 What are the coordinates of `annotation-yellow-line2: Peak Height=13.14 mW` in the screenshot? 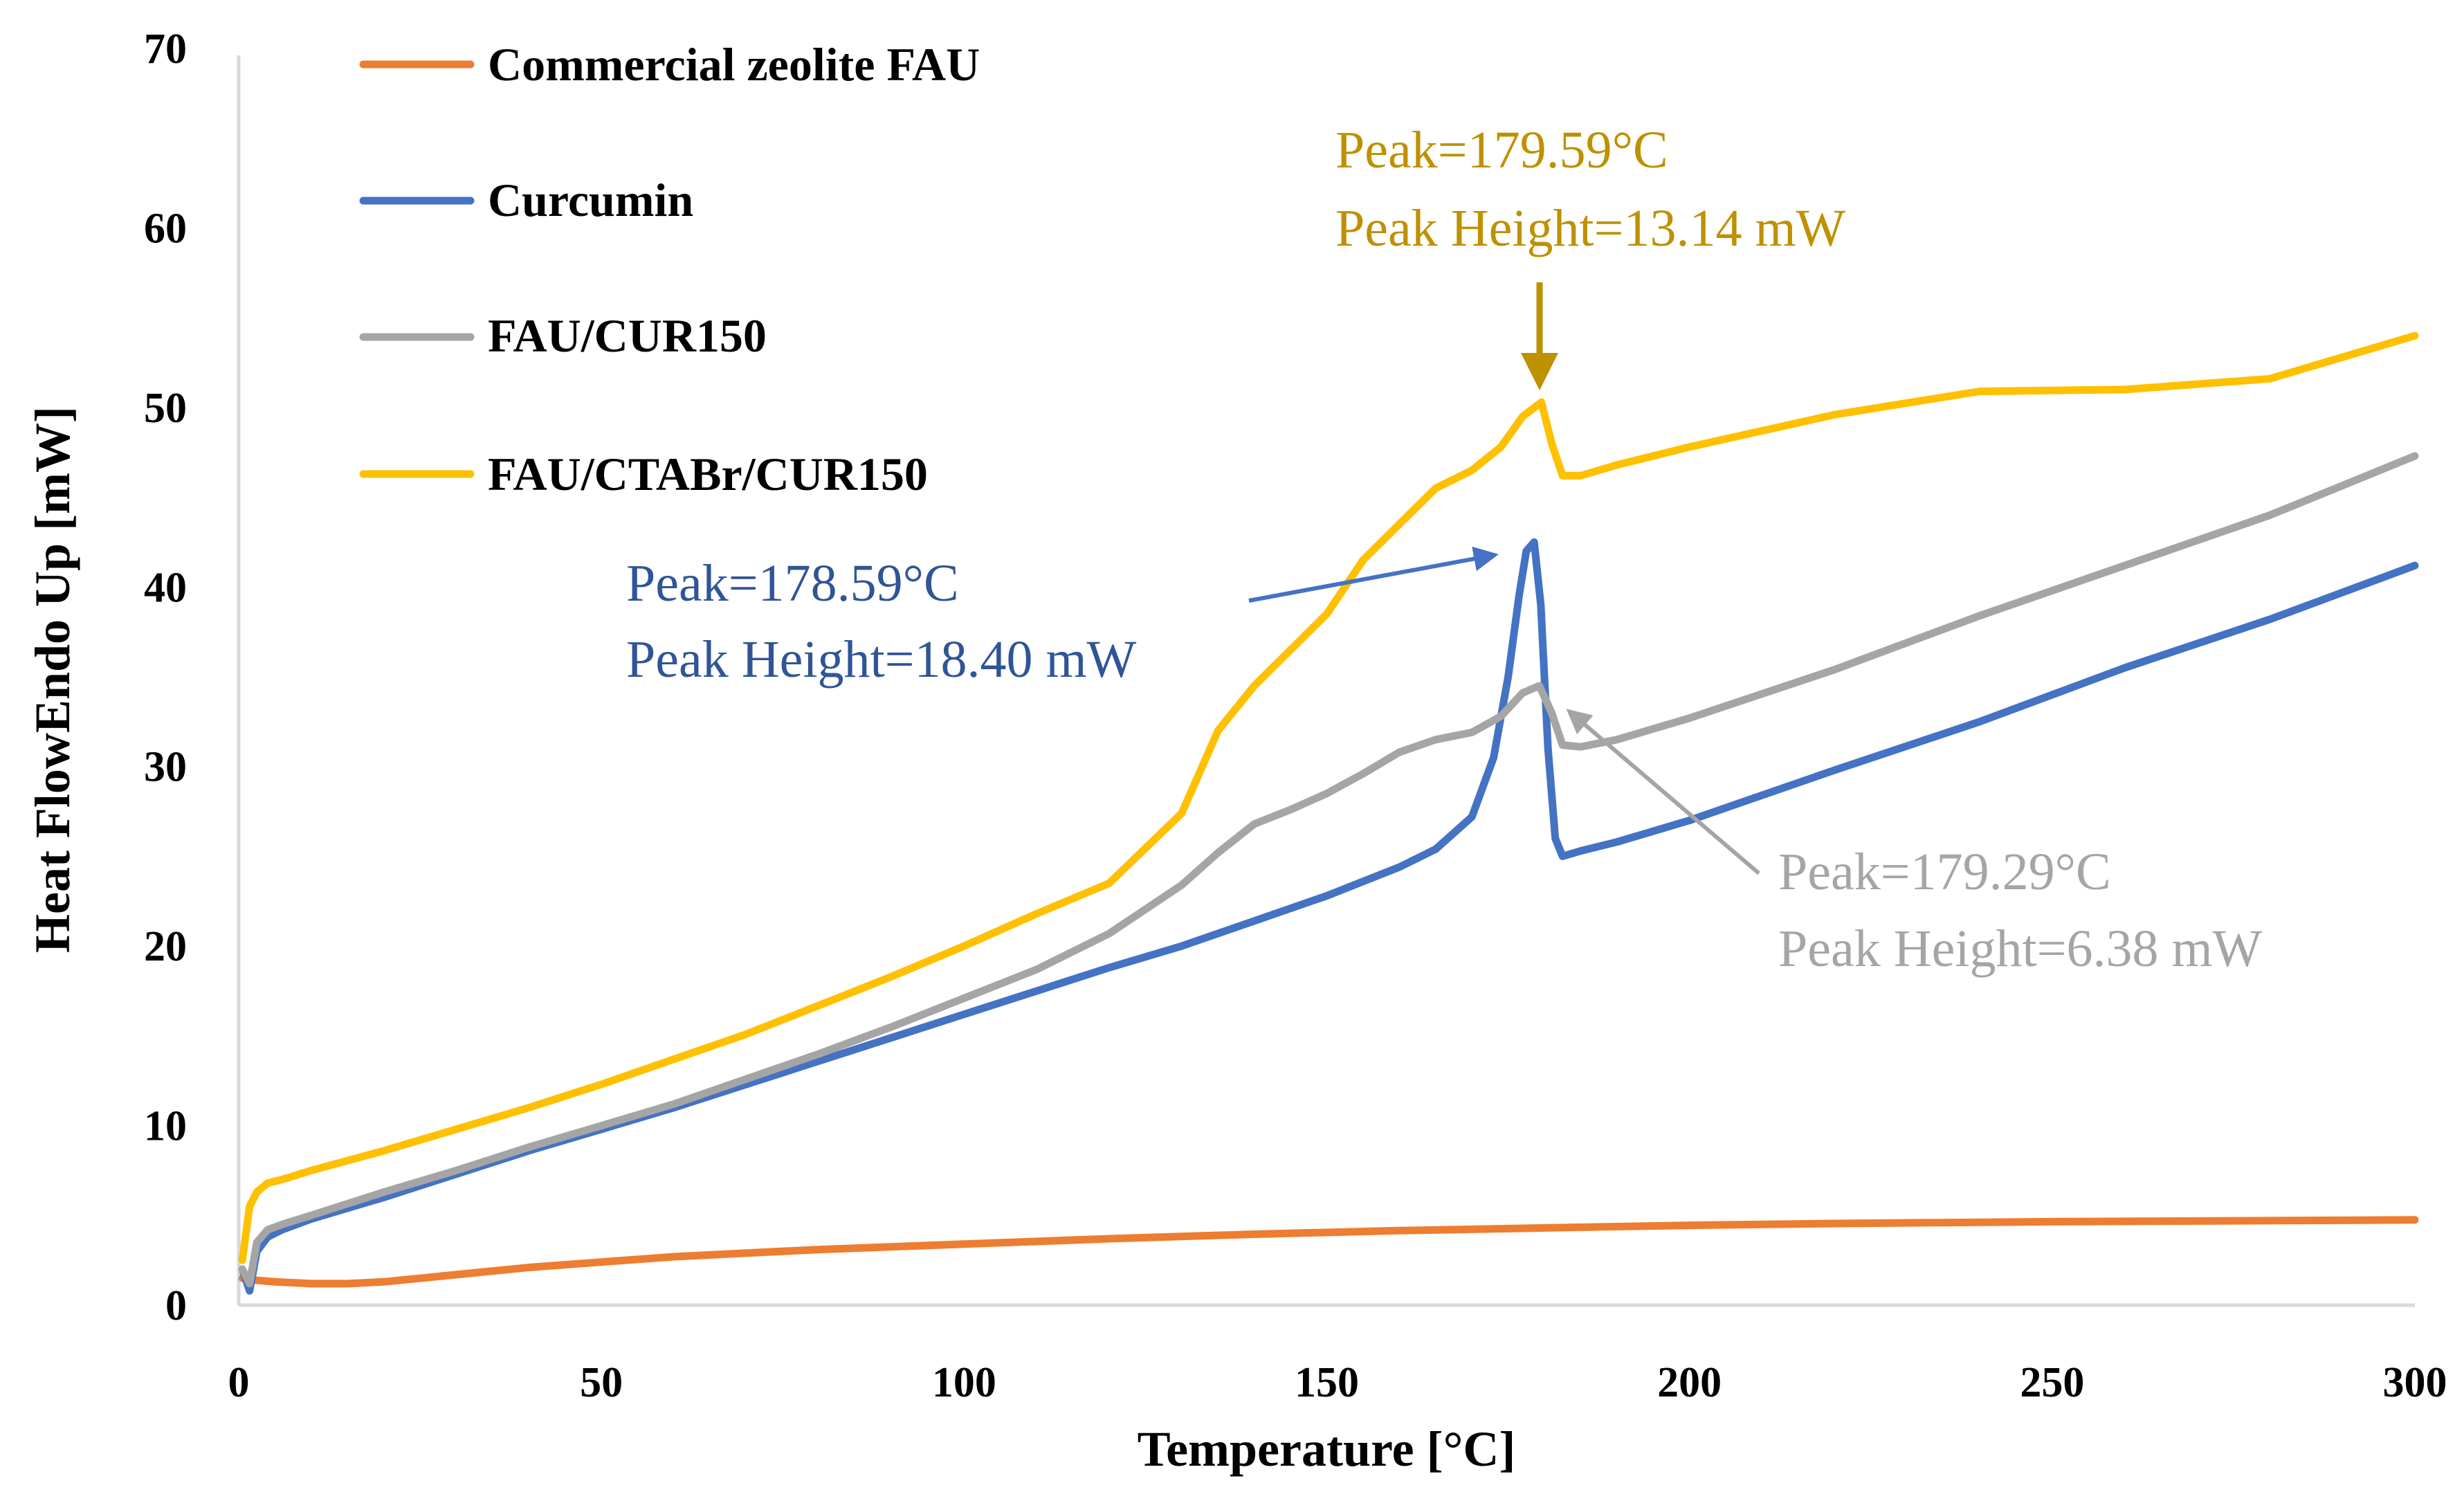 It's located at (1590, 228).